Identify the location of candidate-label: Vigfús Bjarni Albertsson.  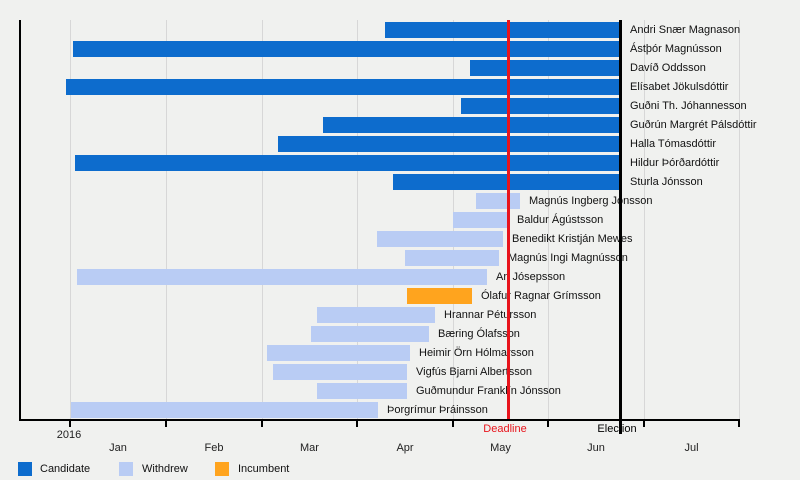
(474, 372).